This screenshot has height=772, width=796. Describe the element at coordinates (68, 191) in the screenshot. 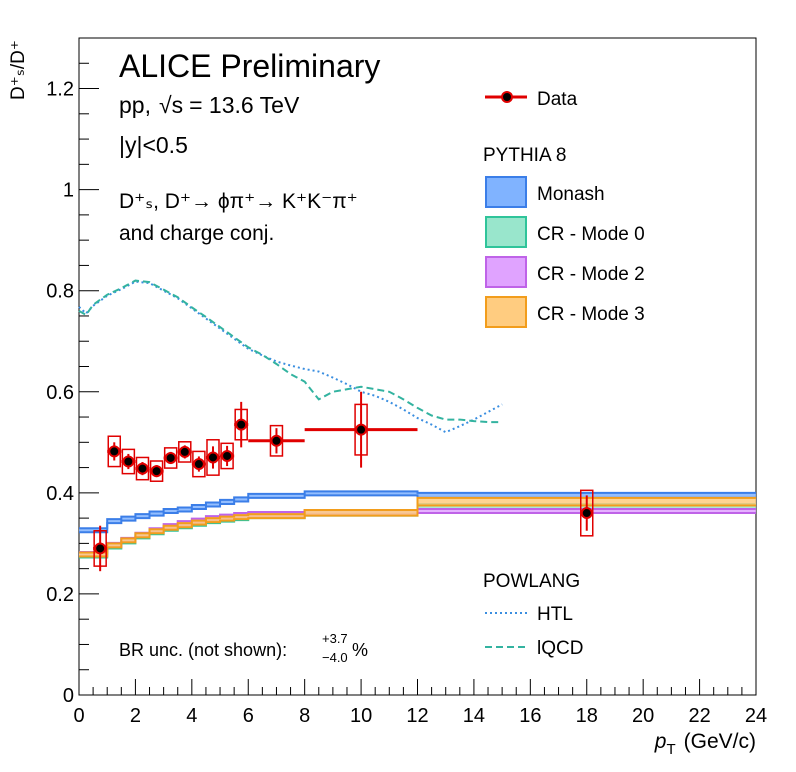

I see `y-tick-label: 1` at that location.